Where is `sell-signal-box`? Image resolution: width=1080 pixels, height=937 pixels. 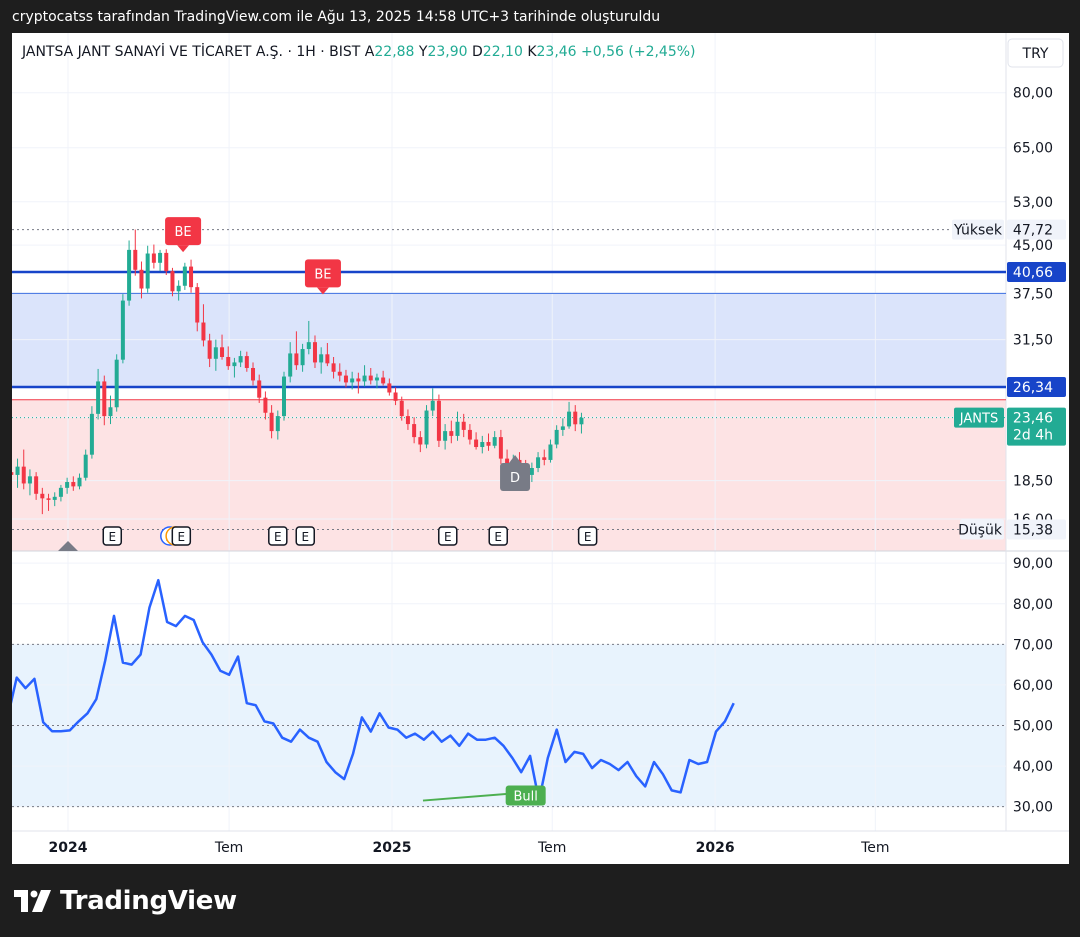 sell-signal-box is located at coordinates (183, 231).